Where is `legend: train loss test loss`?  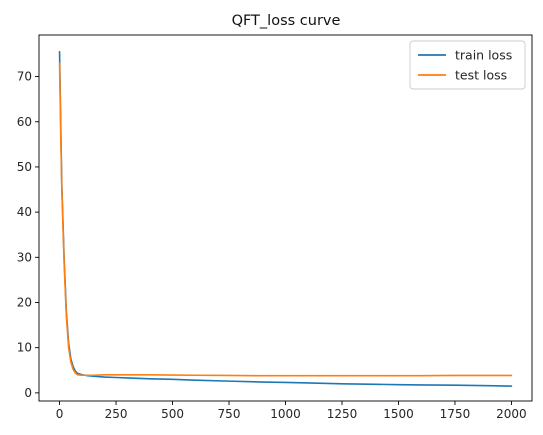
legend: train loss test loss is located at coordinates (467, 65).